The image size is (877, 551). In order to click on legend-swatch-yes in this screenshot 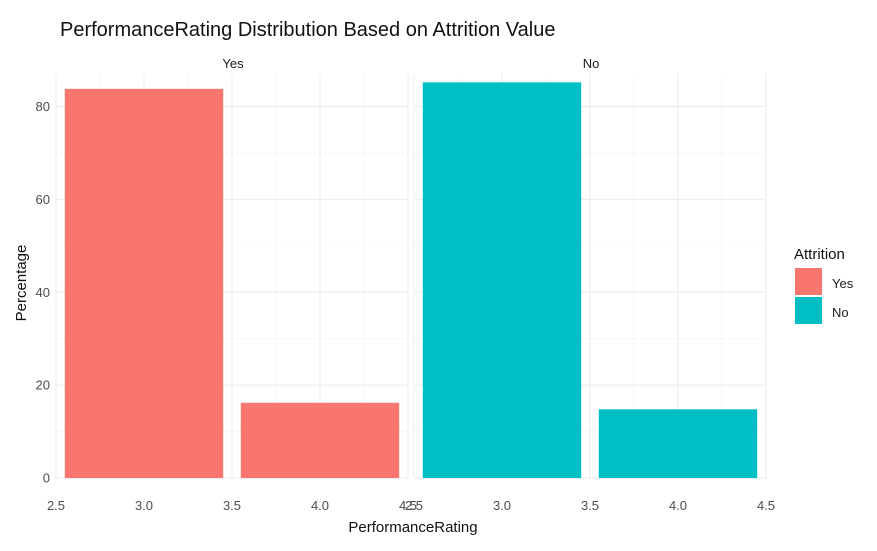, I will do `click(808, 281)`.